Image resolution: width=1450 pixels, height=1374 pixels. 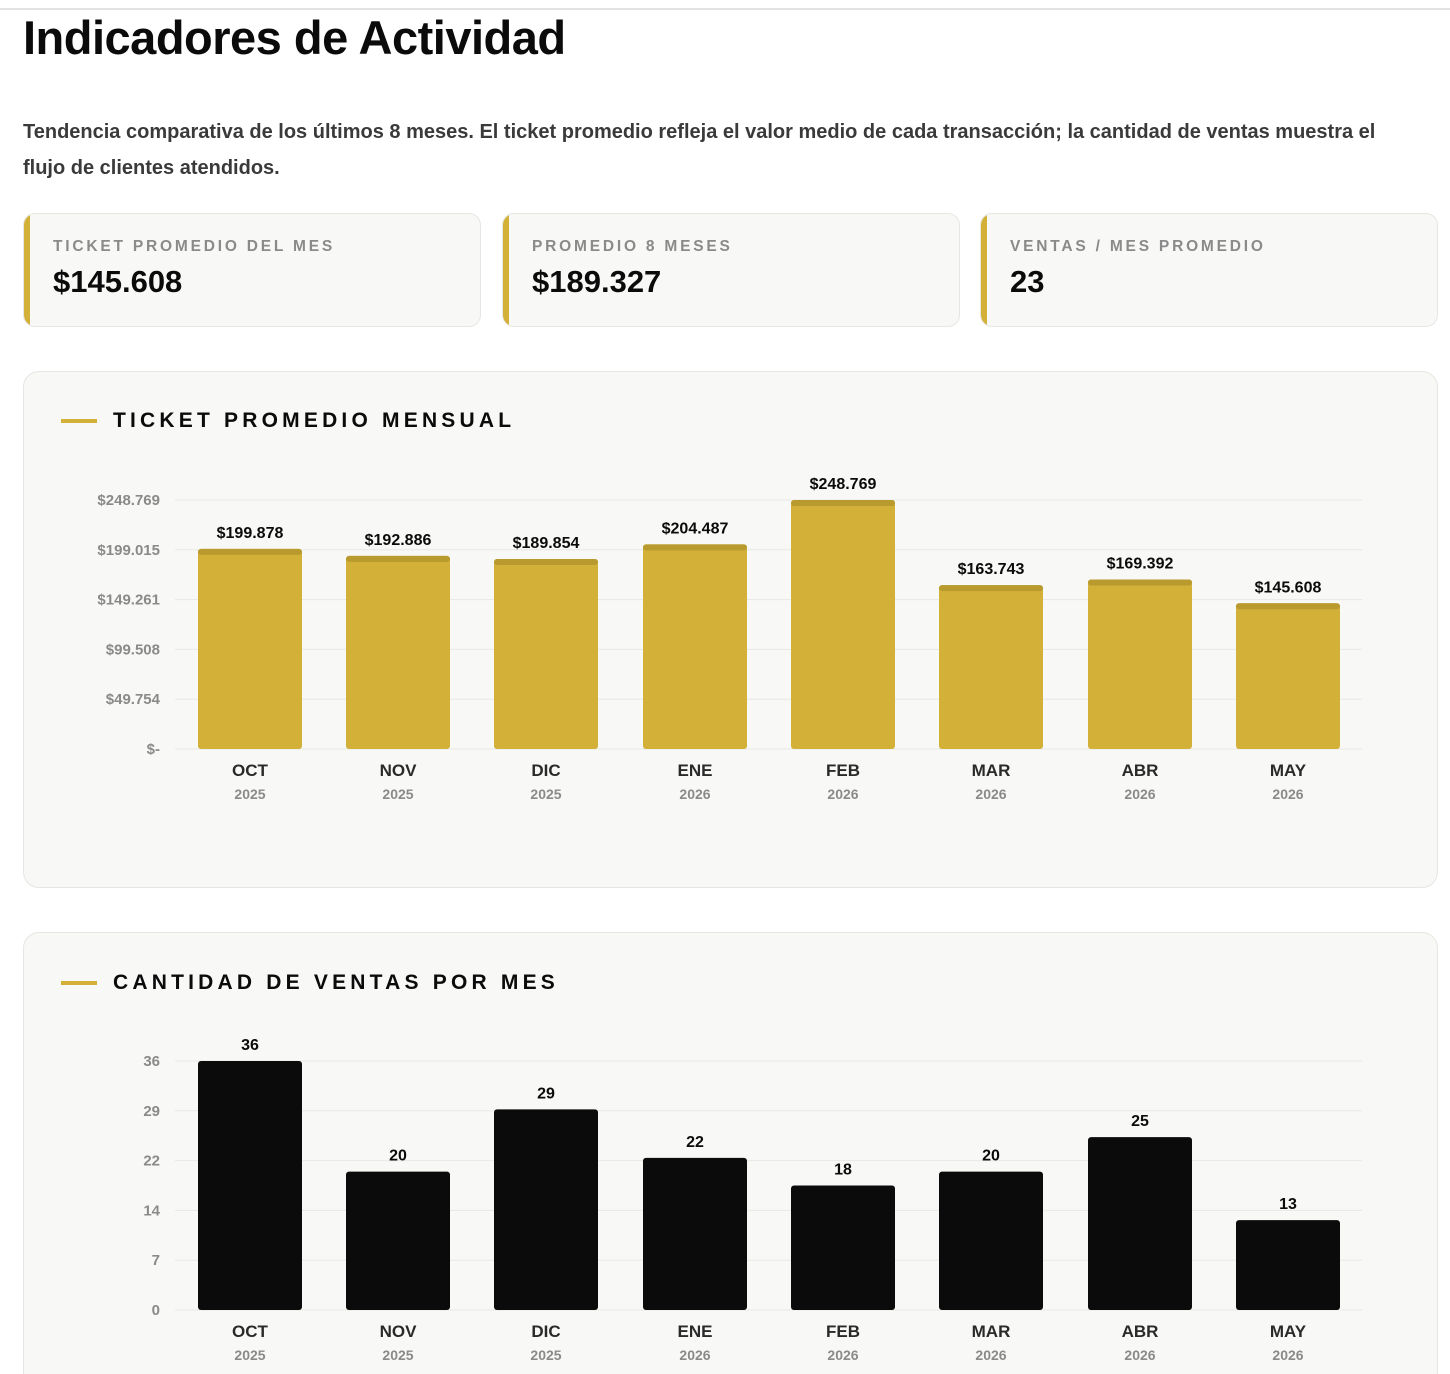 What do you see at coordinates (128, 550) in the screenshot?
I see `y-tick-label: $199.015` at bounding box center [128, 550].